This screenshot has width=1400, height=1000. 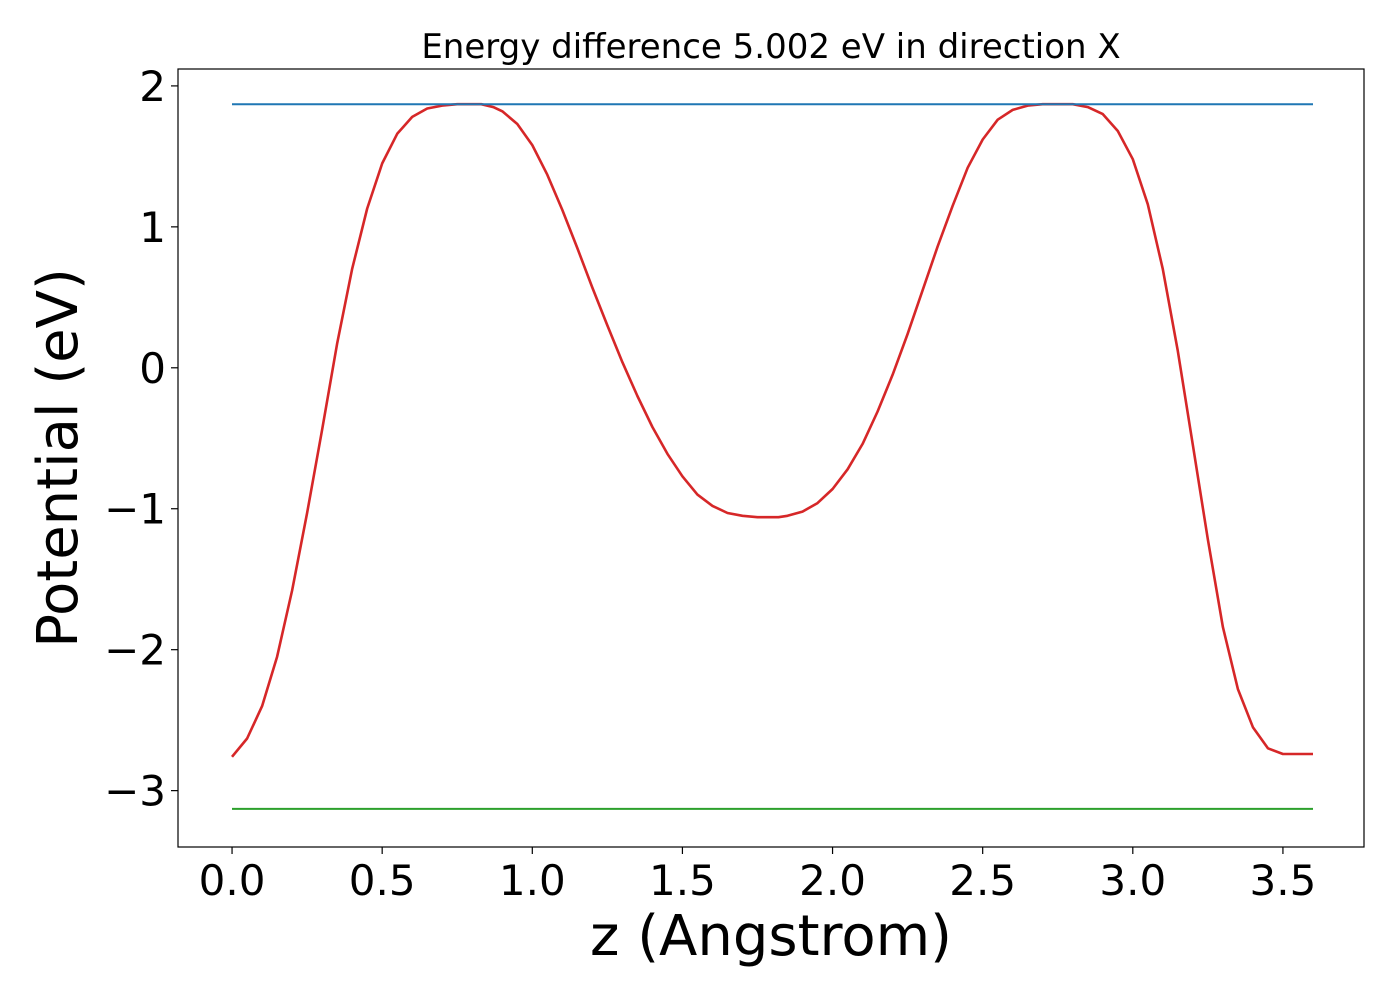 What do you see at coordinates (135, 509) in the screenshot?
I see `y-tick-label: −1` at bounding box center [135, 509].